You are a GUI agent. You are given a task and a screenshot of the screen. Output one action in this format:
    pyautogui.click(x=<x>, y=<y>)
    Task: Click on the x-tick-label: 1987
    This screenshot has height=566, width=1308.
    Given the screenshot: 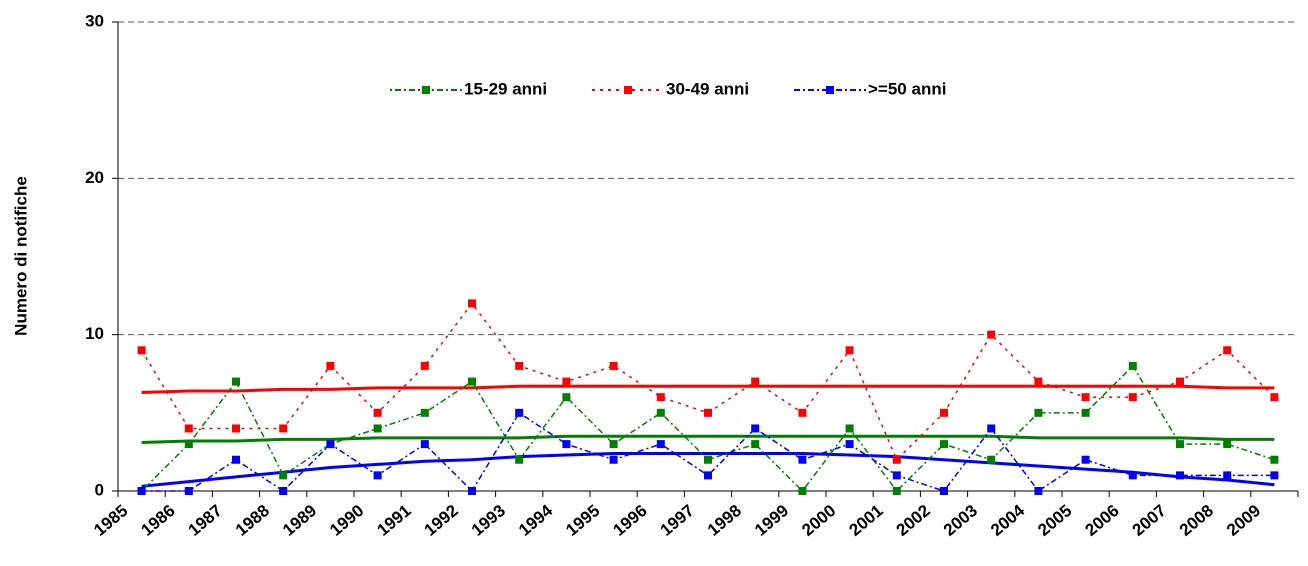 What is the action you would take?
    pyautogui.click(x=205, y=520)
    